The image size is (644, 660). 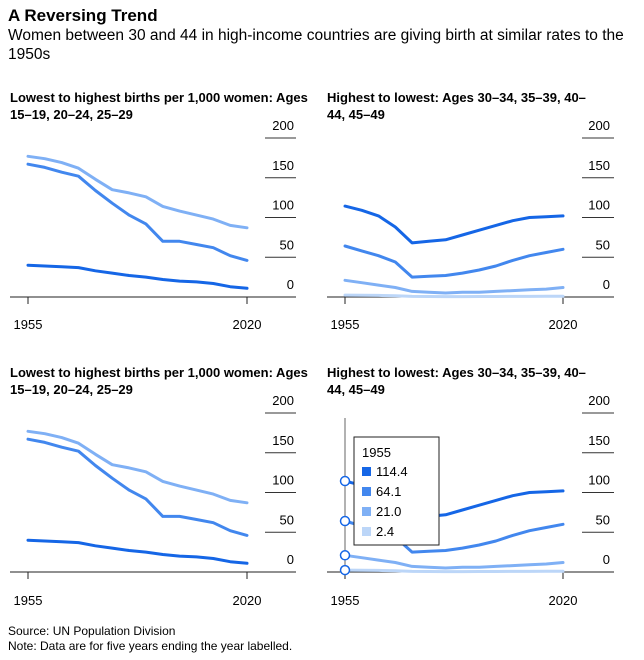 What do you see at coordinates (92, 631) in the screenshot?
I see `source-note: Source: UN Population Division` at bounding box center [92, 631].